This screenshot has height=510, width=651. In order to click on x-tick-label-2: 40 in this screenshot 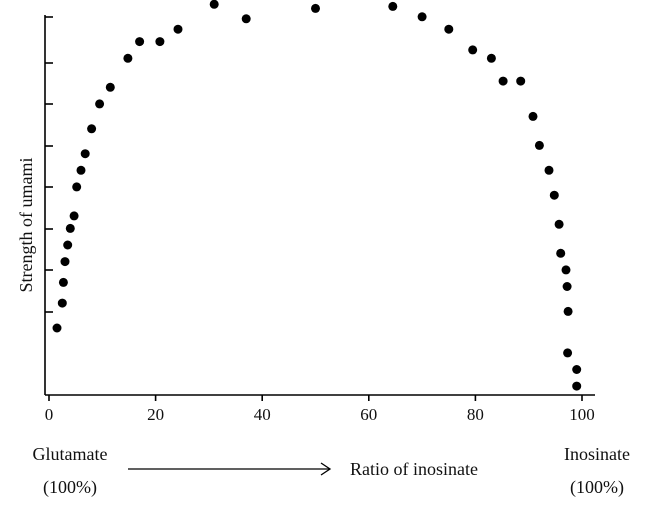, I will do `click(262, 414)`.